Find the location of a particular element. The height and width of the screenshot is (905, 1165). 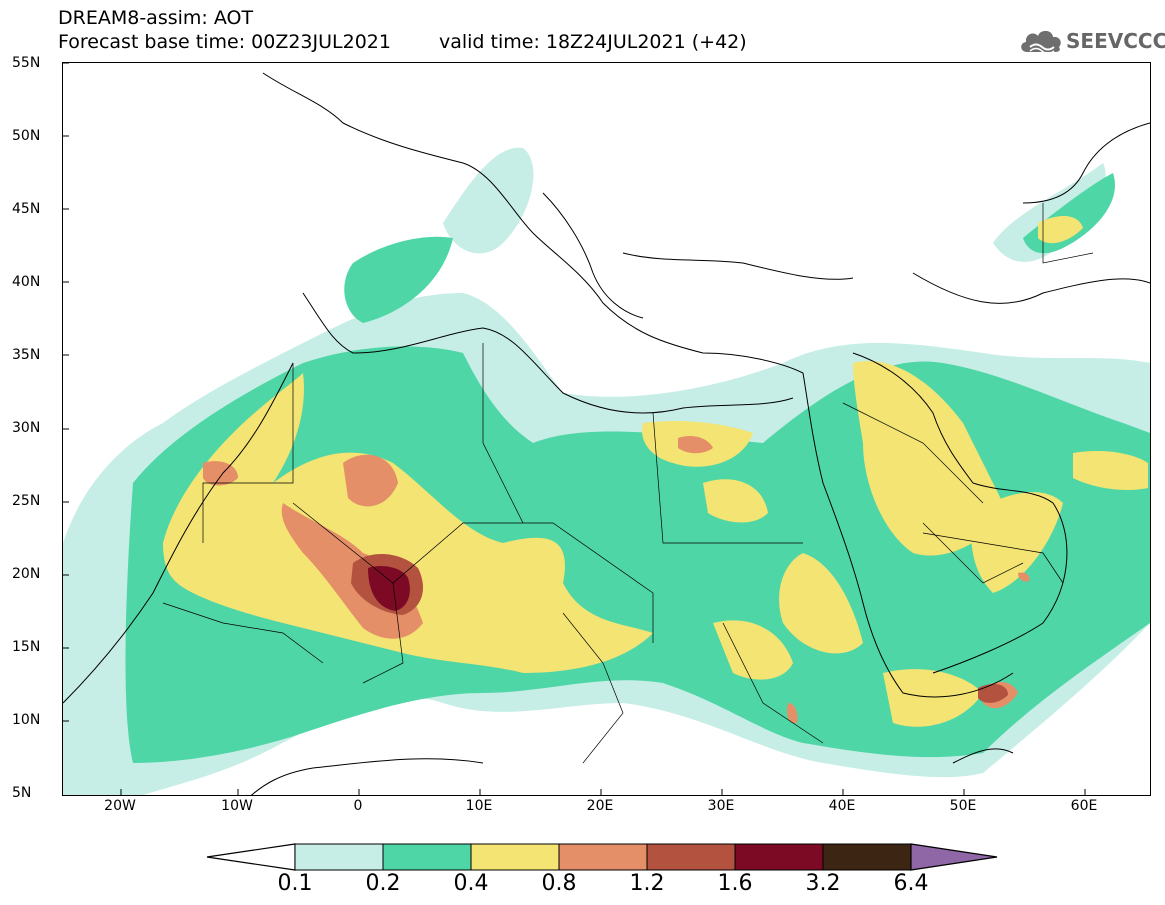

colorbar-label: 3.2 is located at coordinates (823, 883).